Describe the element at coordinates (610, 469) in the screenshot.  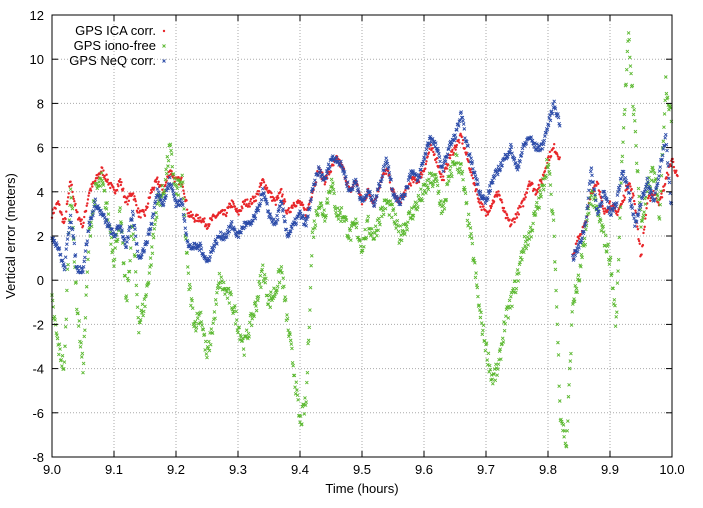
I see `x-tick-label: 9.9` at that location.